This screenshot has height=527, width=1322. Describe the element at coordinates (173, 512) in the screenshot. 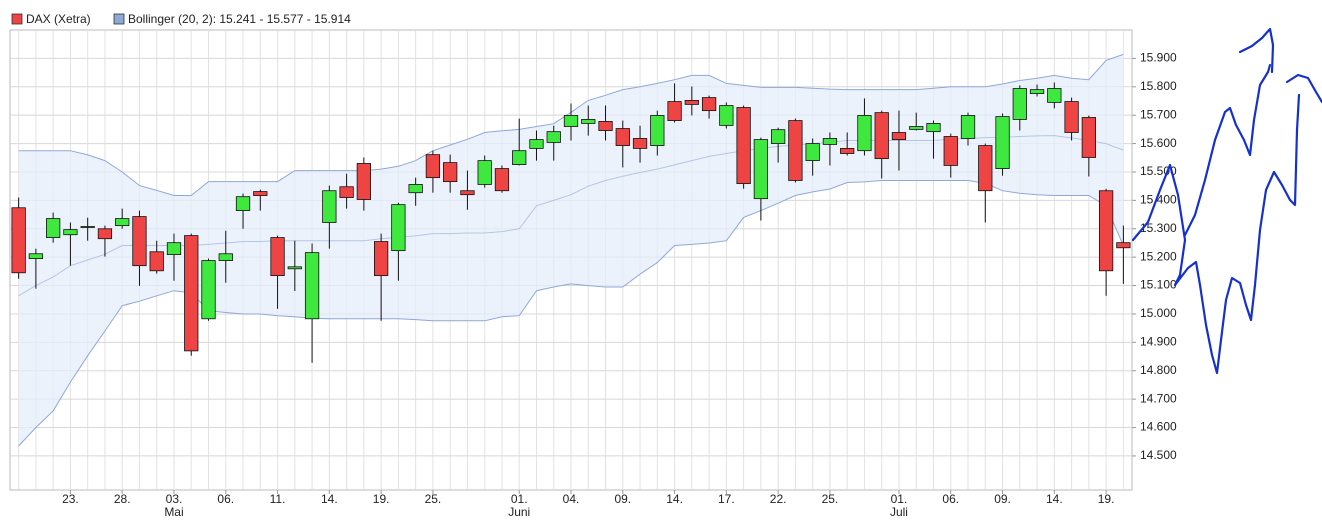

I see `month-label: Mai` at that location.